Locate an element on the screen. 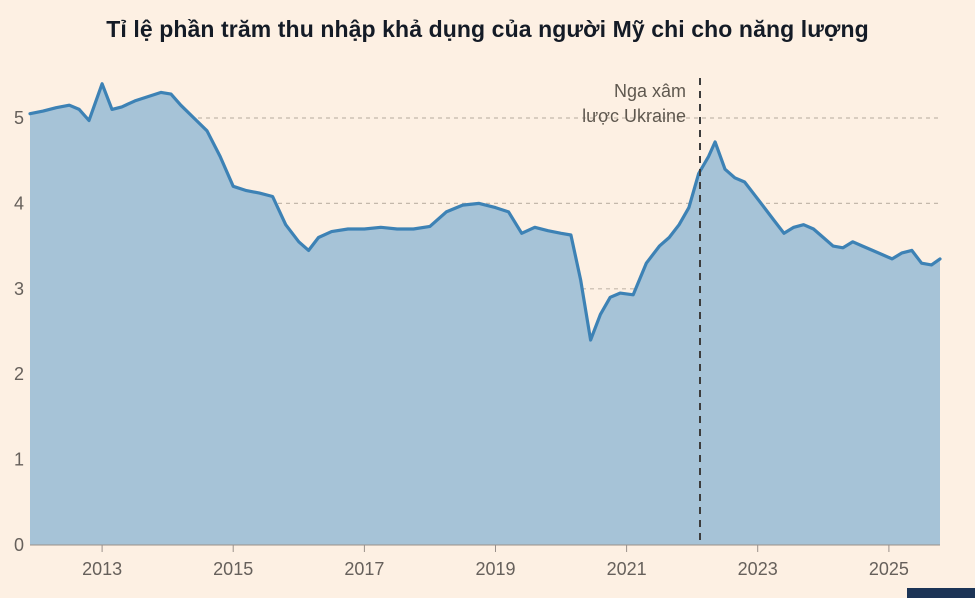  logo-bar is located at coordinates (941, 593).